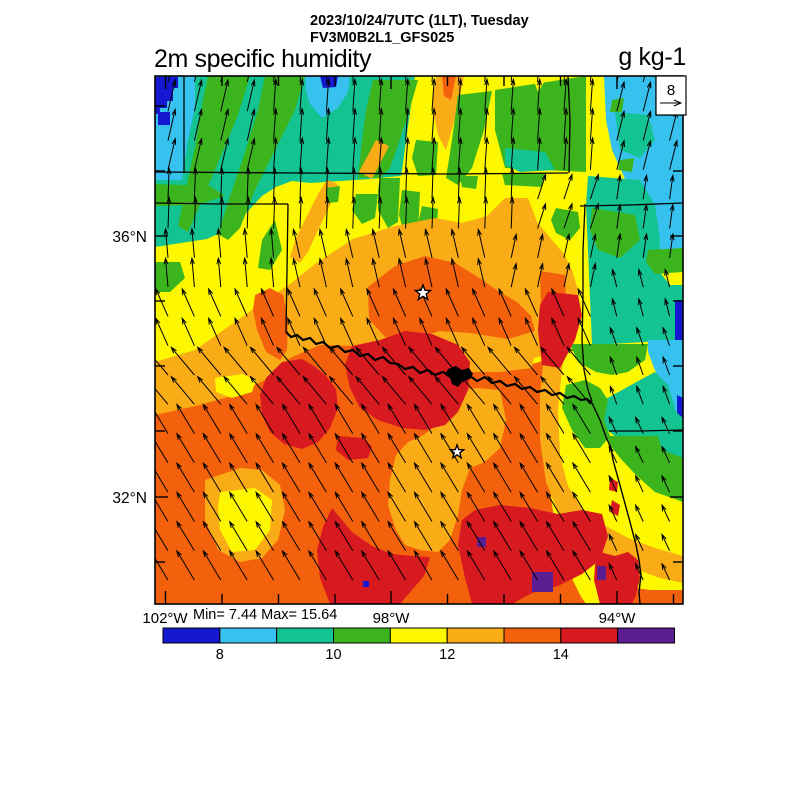 This screenshot has height=800, width=800. Describe the element at coordinates (447, 655) in the screenshot. I see `svg-text: 12` at that location.